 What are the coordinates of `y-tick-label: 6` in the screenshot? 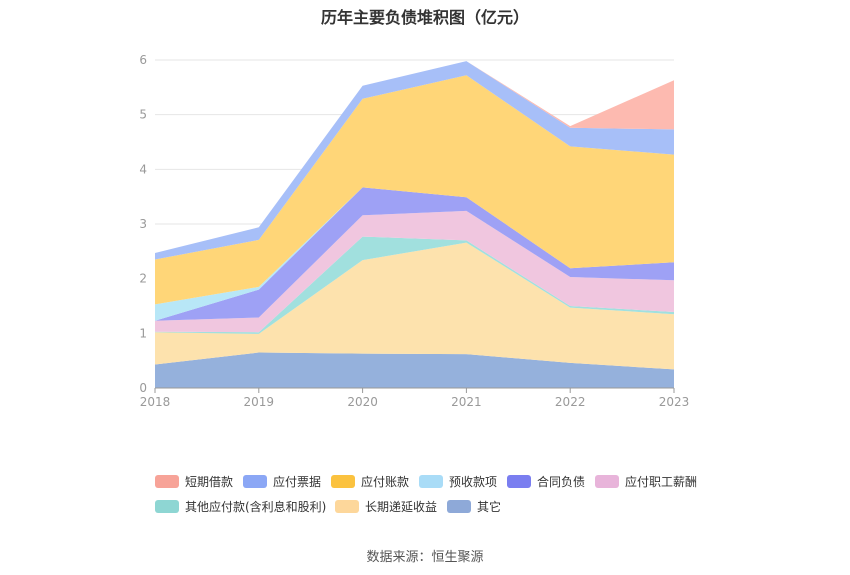 It's located at (143, 60).